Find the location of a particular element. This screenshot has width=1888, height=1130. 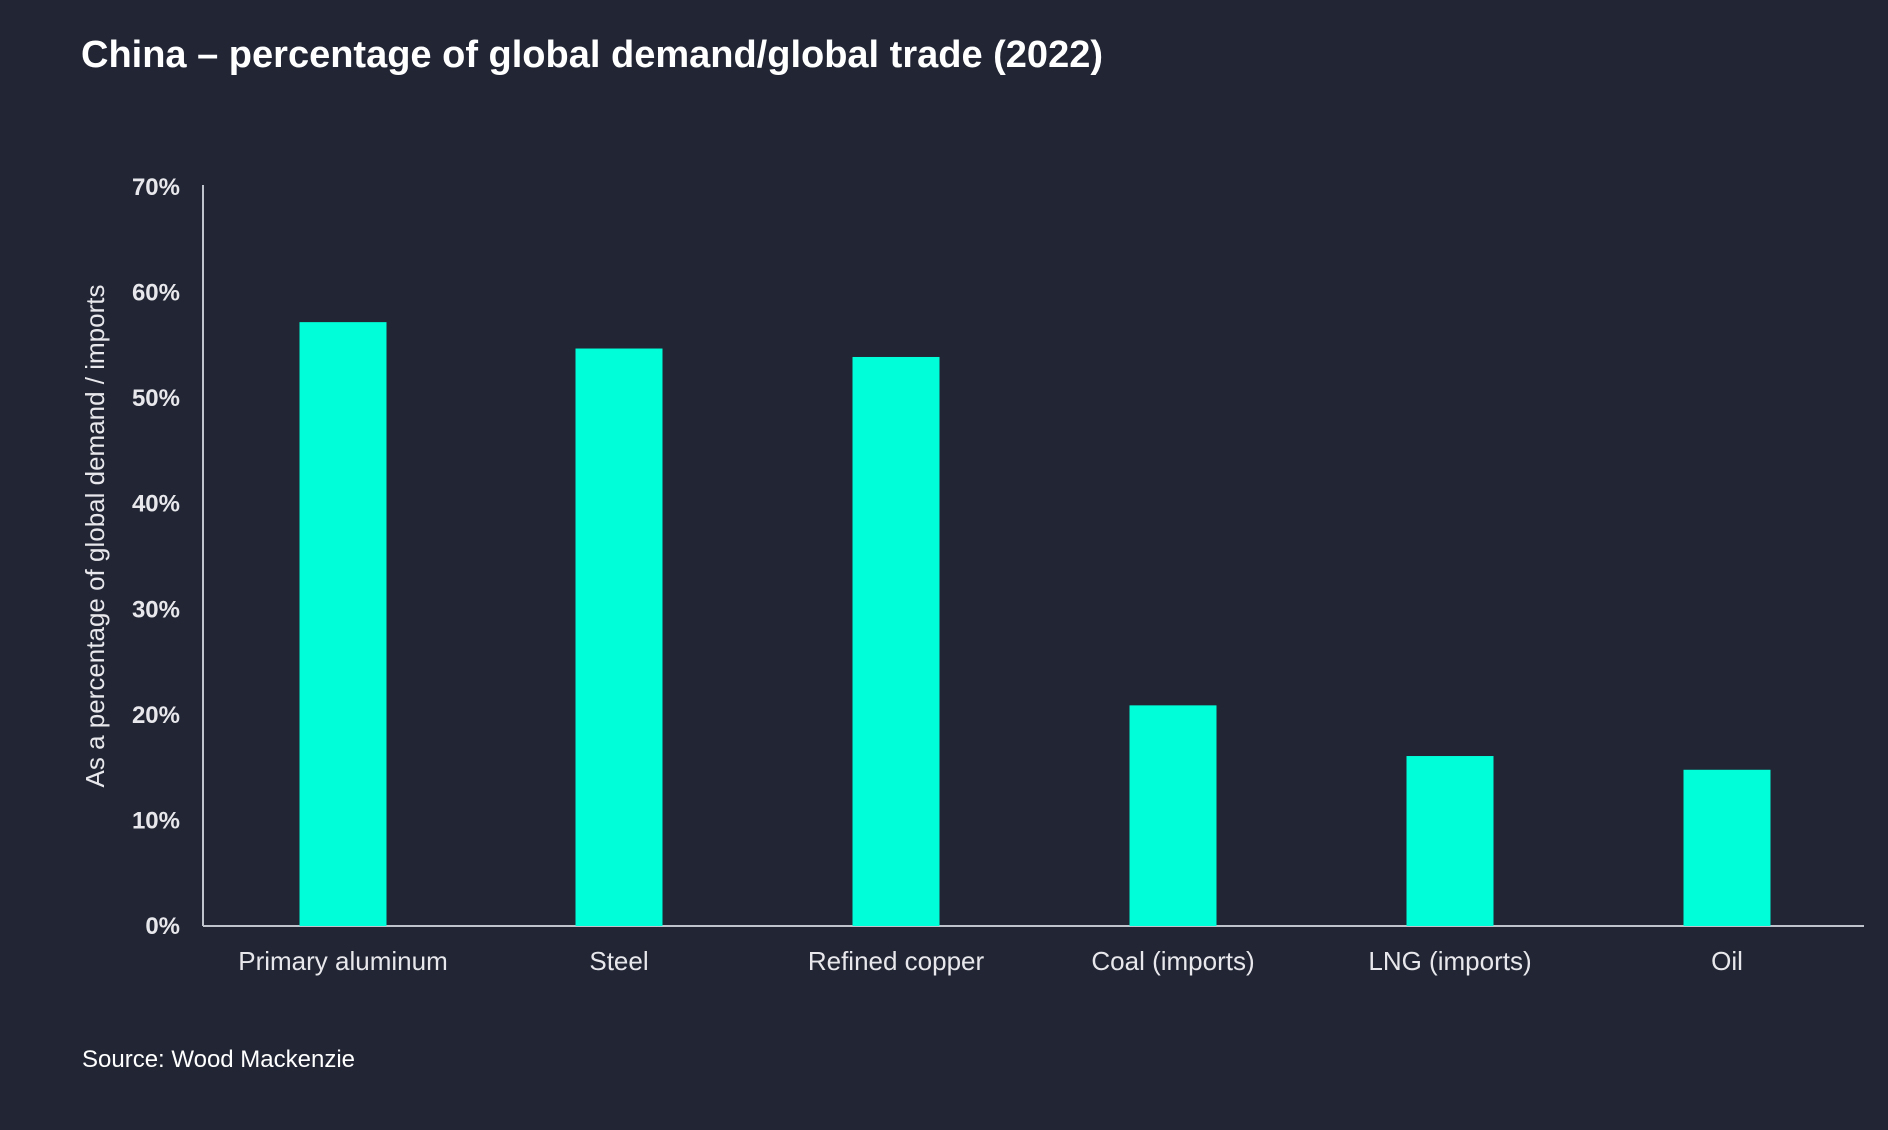

x-tick-label: Steel is located at coordinates (618, 961).